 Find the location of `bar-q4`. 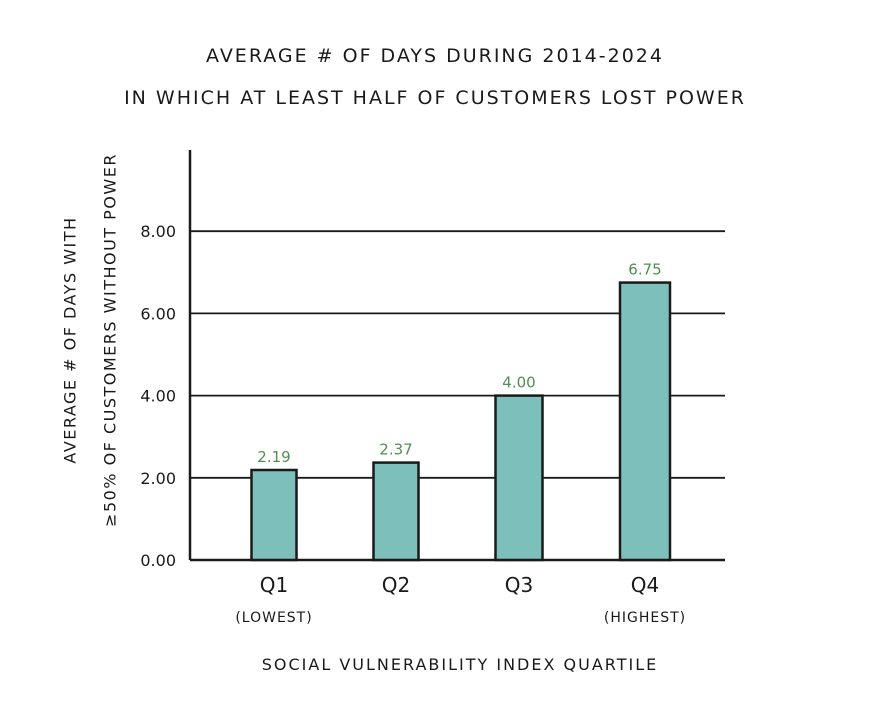

bar-q4 is located at coordinates (645, 421).